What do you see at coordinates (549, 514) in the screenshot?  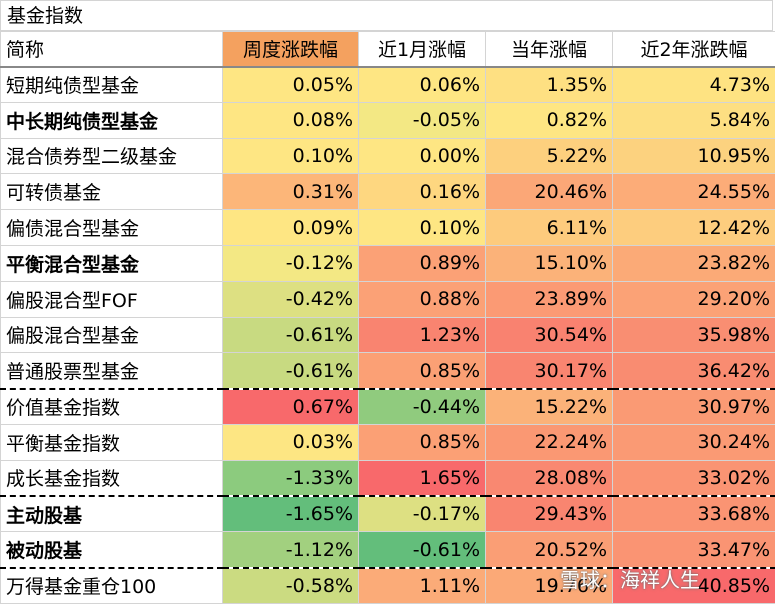 I see `return-cell: 29.43%` at bounding box center [549, 514].